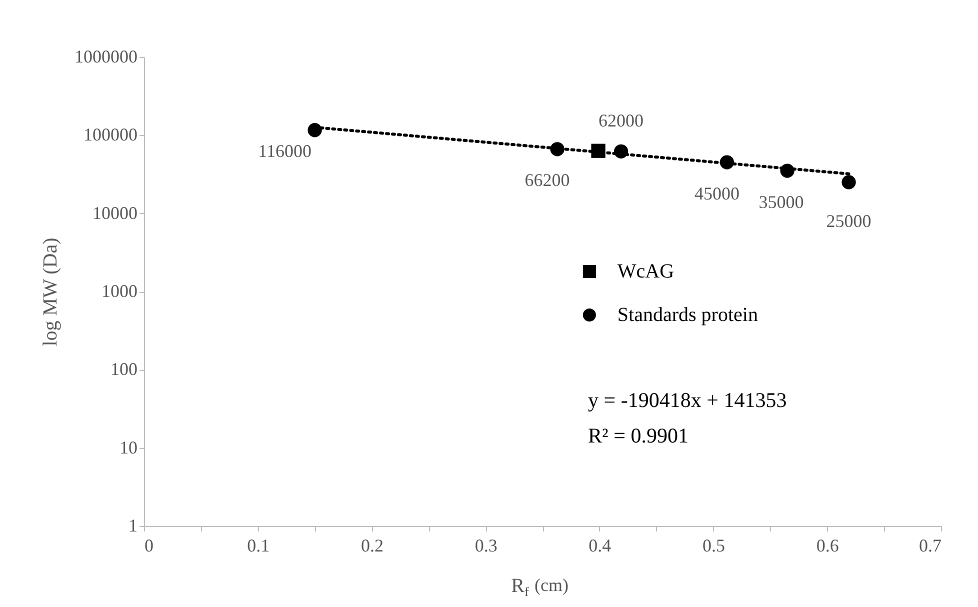 The image size is (978, 607). I want to click on legend-label: Standards protein, so click(687, 315).